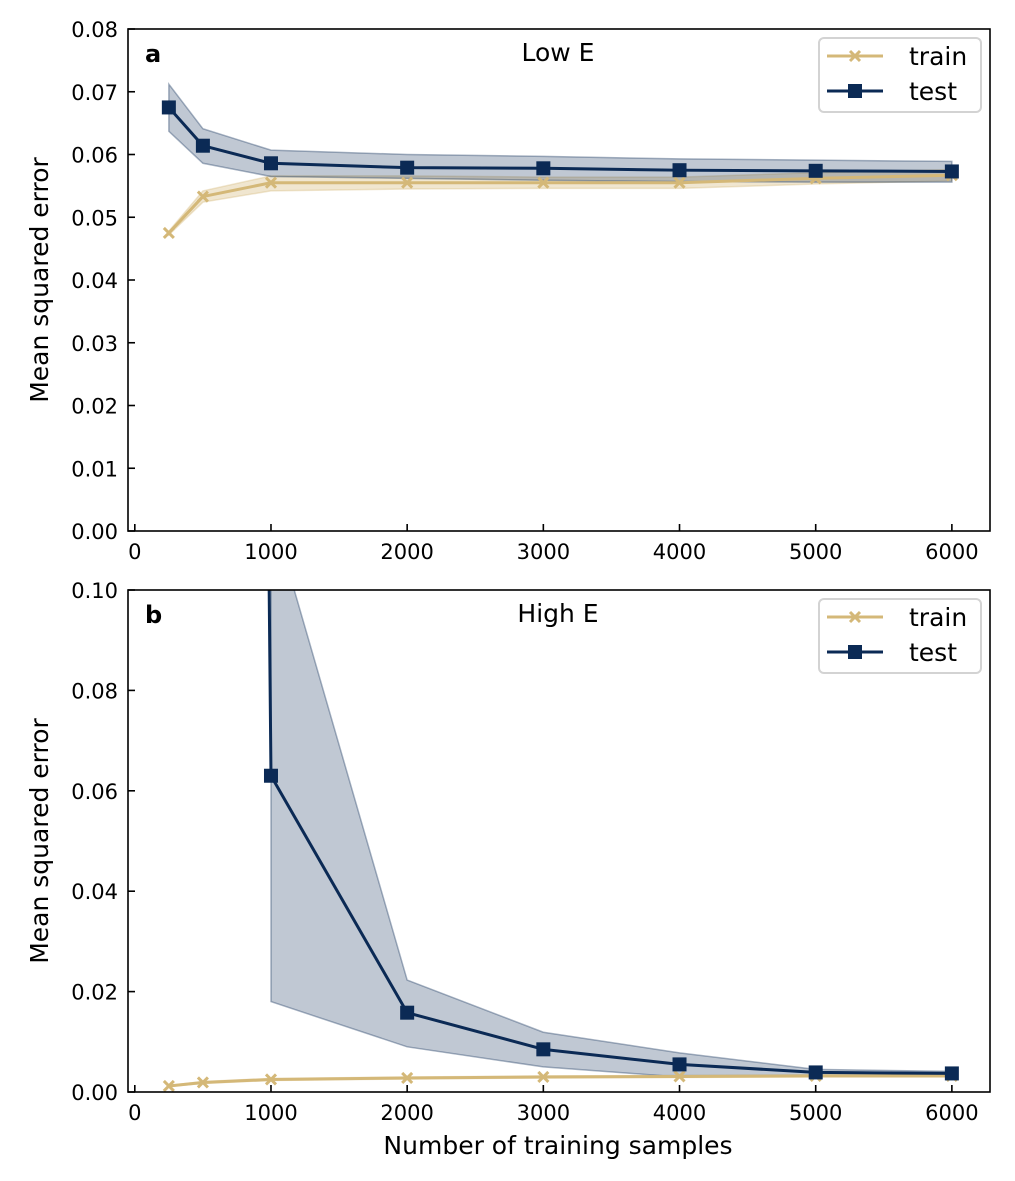 The height and width of the screenshot is (1181, 1015). I want to click on confidence-band-train, so click(560, 202).